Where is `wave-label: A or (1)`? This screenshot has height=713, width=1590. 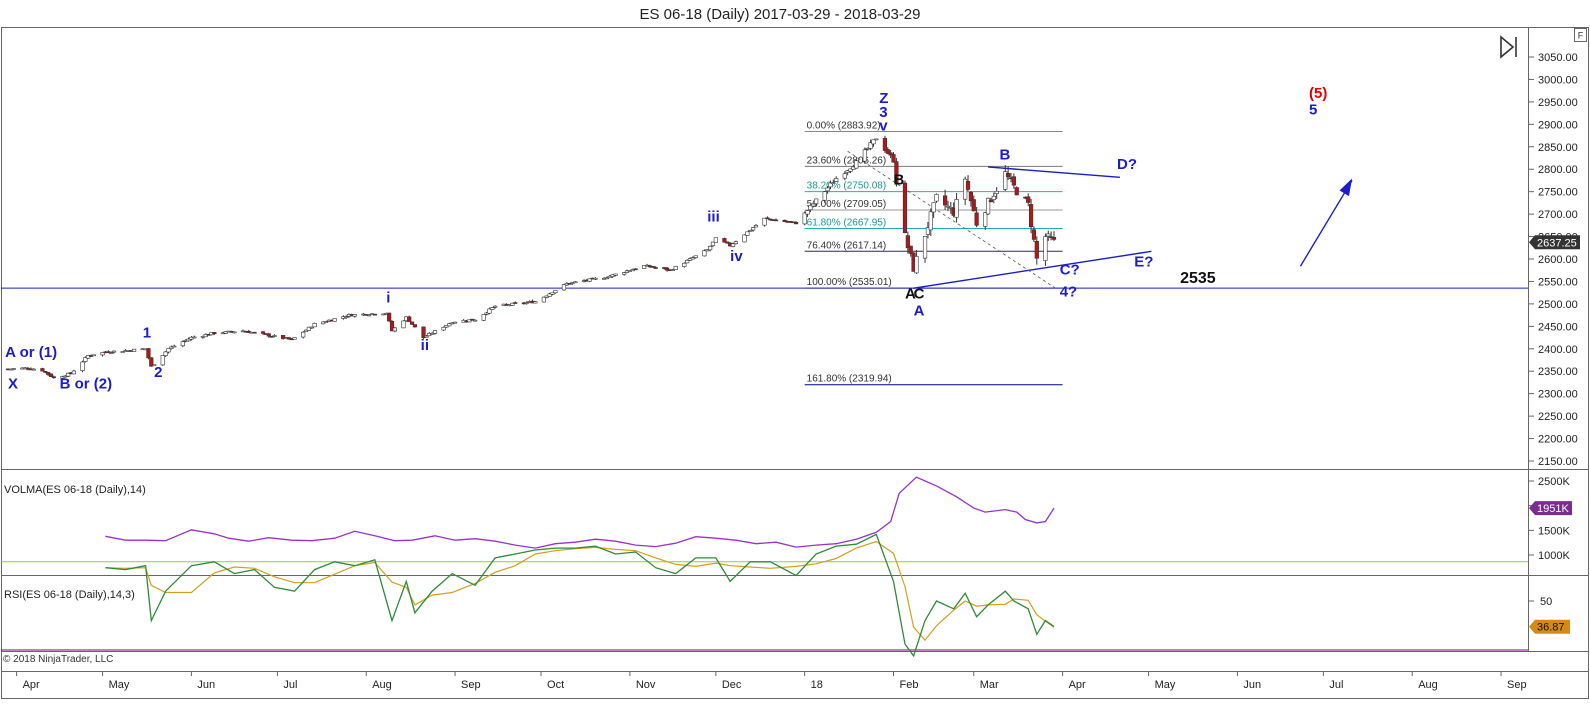
wave-label: A or (1) is located at coordinates (31, 352).